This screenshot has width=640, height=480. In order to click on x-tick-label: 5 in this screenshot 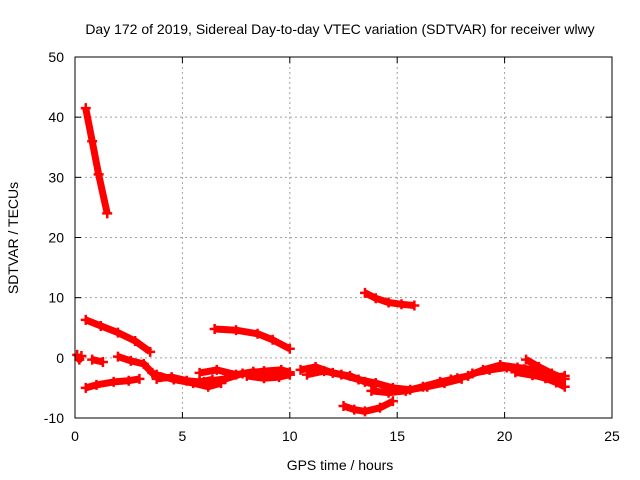, I will do `click(183, 436)`.